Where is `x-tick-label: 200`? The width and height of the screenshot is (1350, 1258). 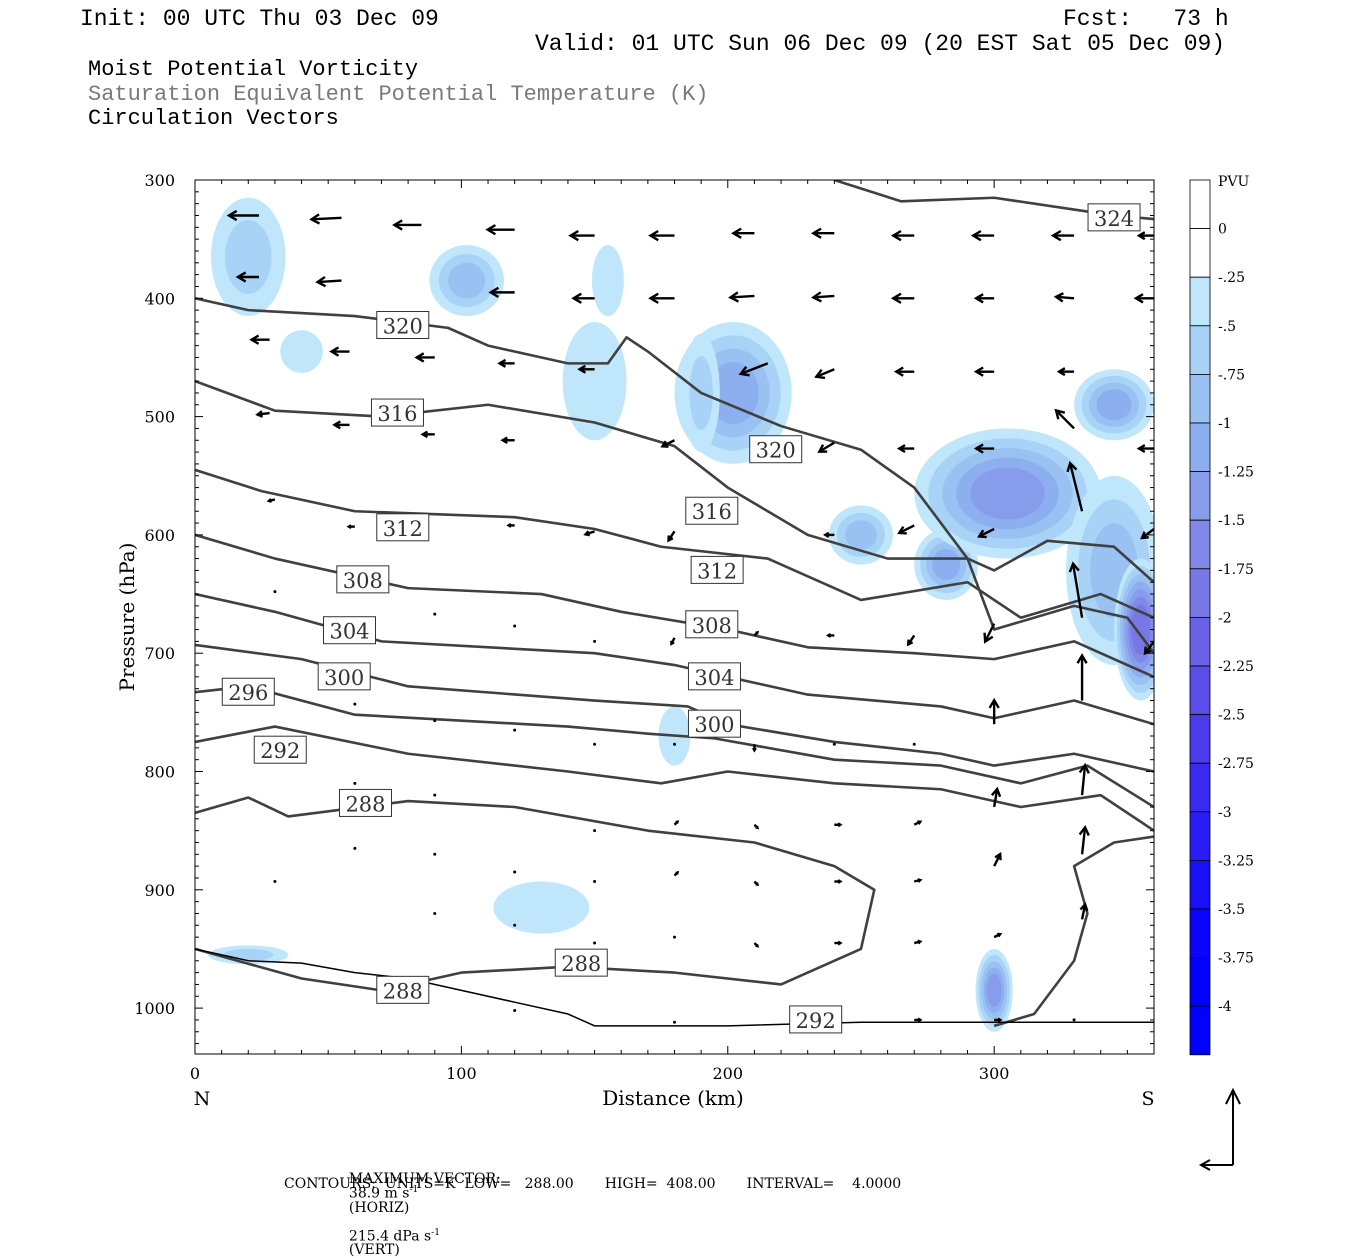
x-tick-label: 200 is located at coordinates (728, 1073).